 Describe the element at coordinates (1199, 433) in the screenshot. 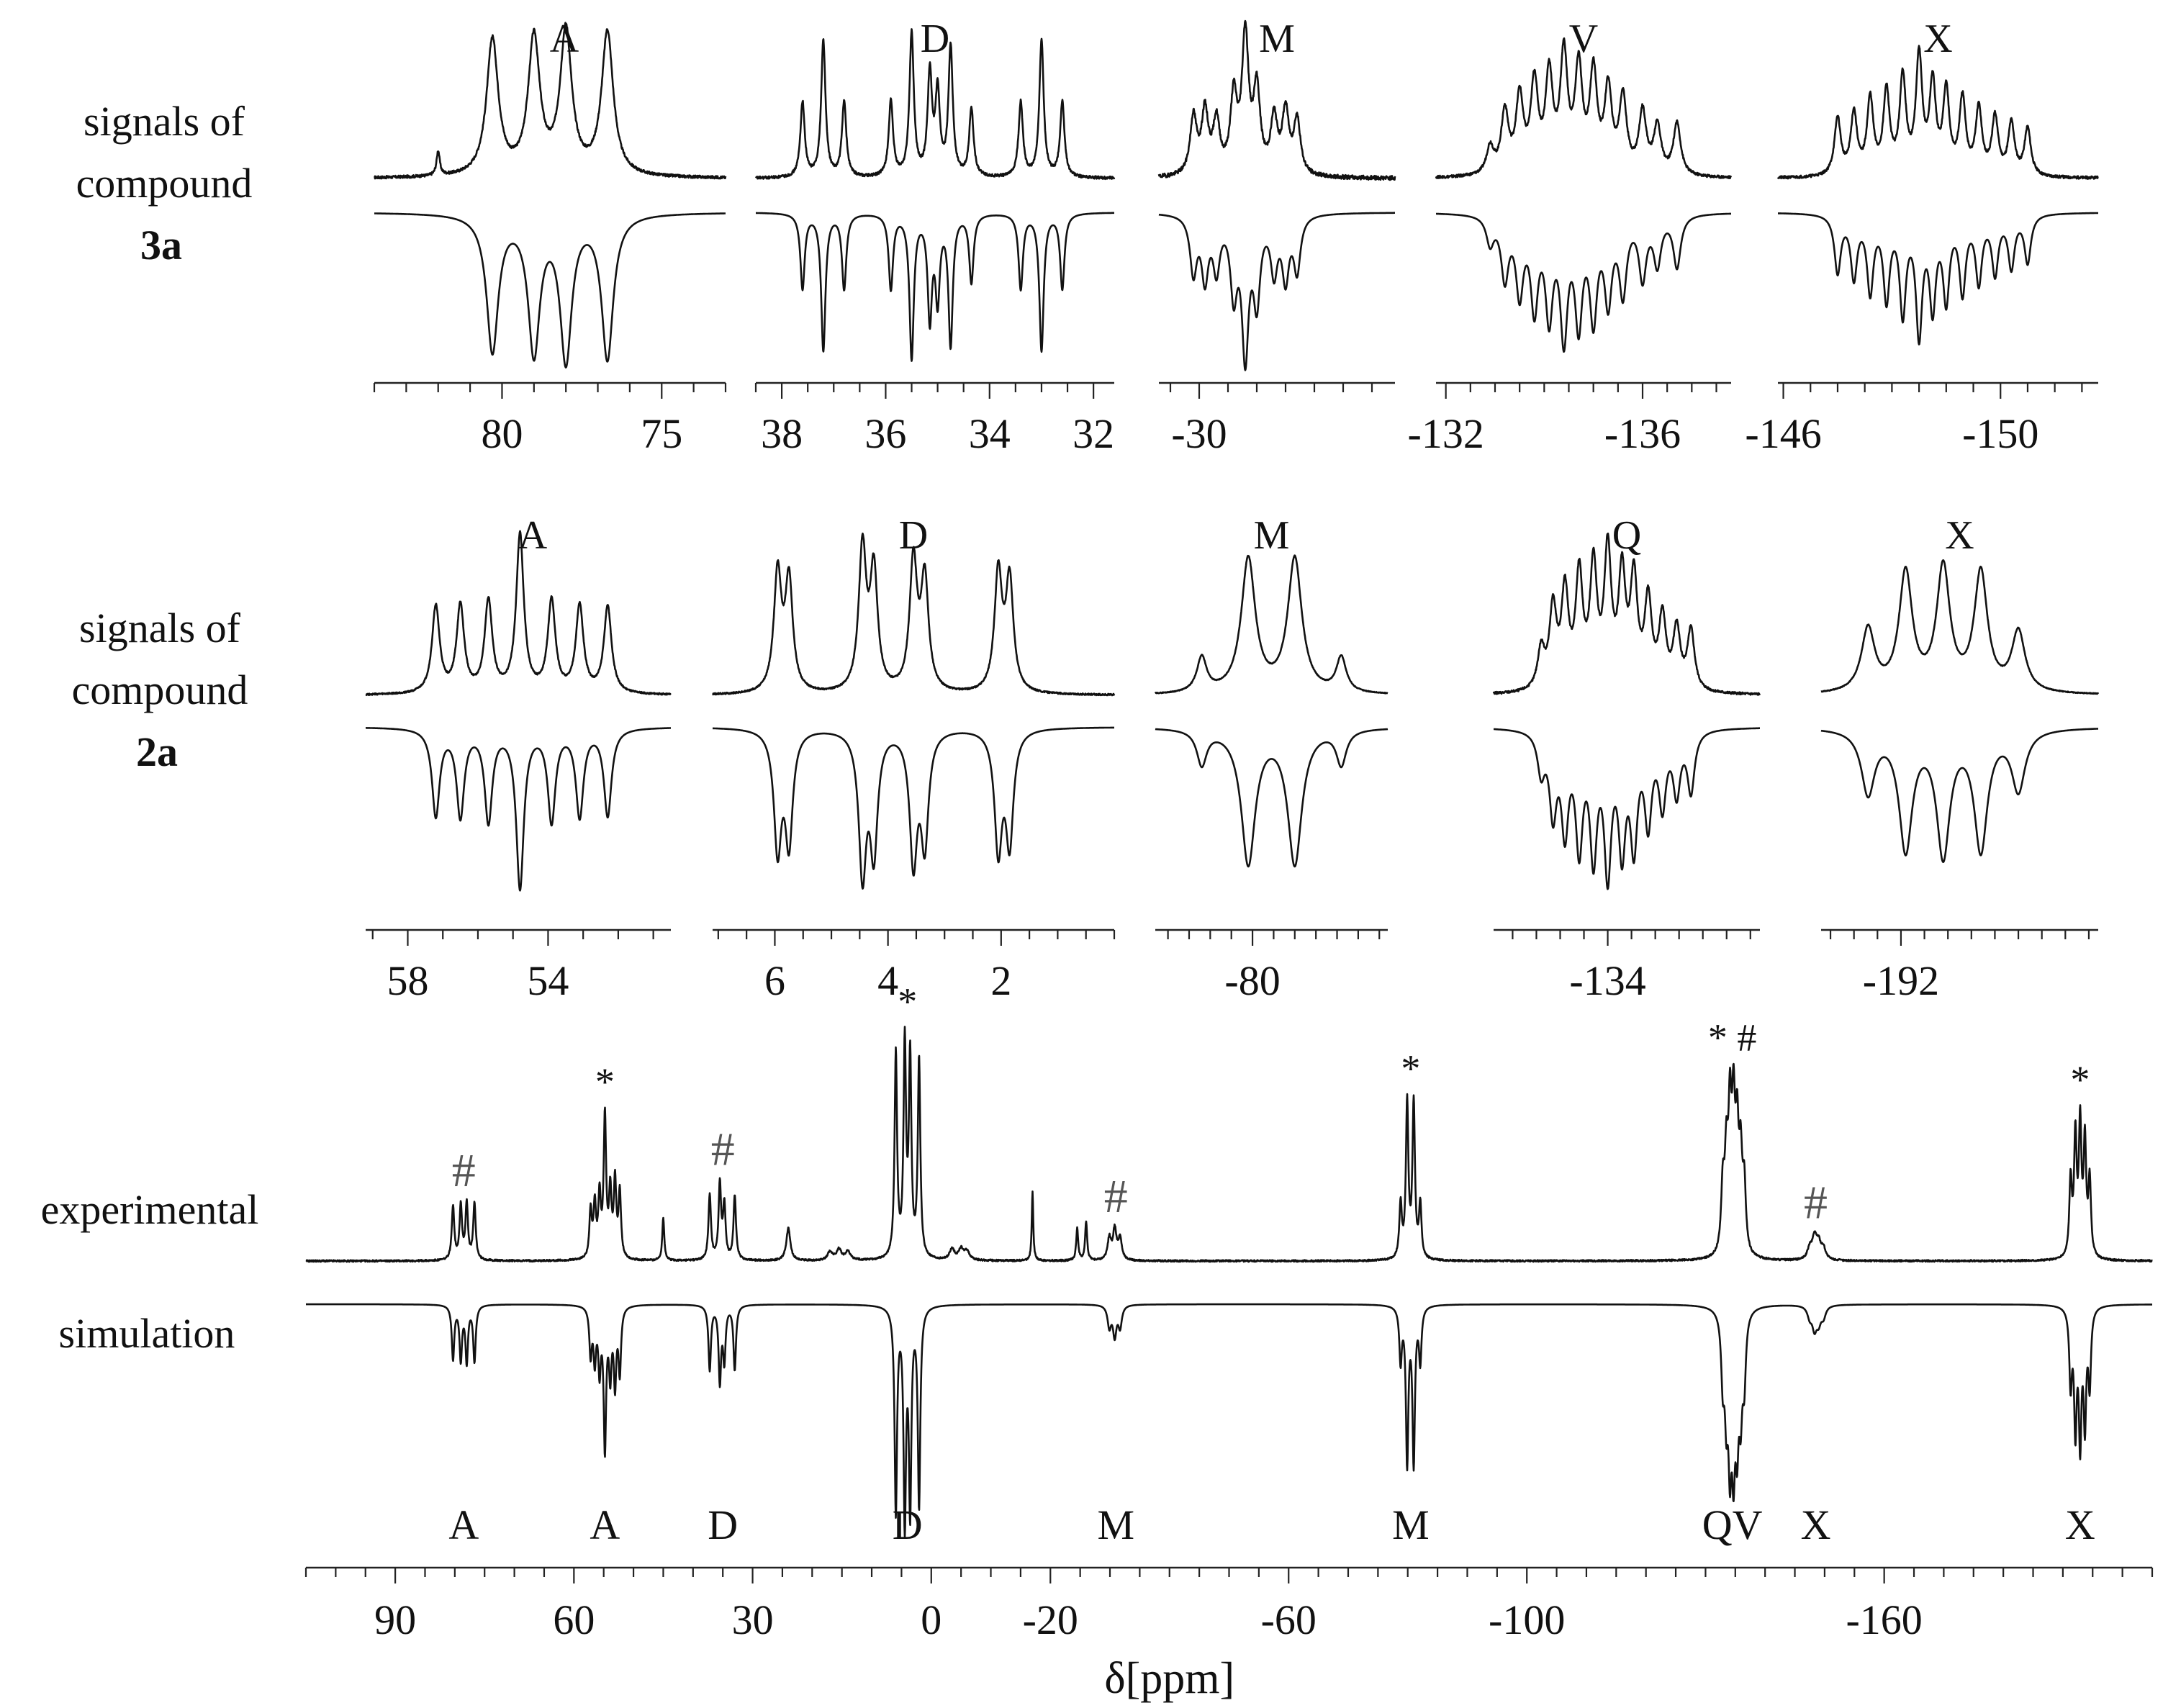

I see `panel-m-tick-label: -30` at that location.